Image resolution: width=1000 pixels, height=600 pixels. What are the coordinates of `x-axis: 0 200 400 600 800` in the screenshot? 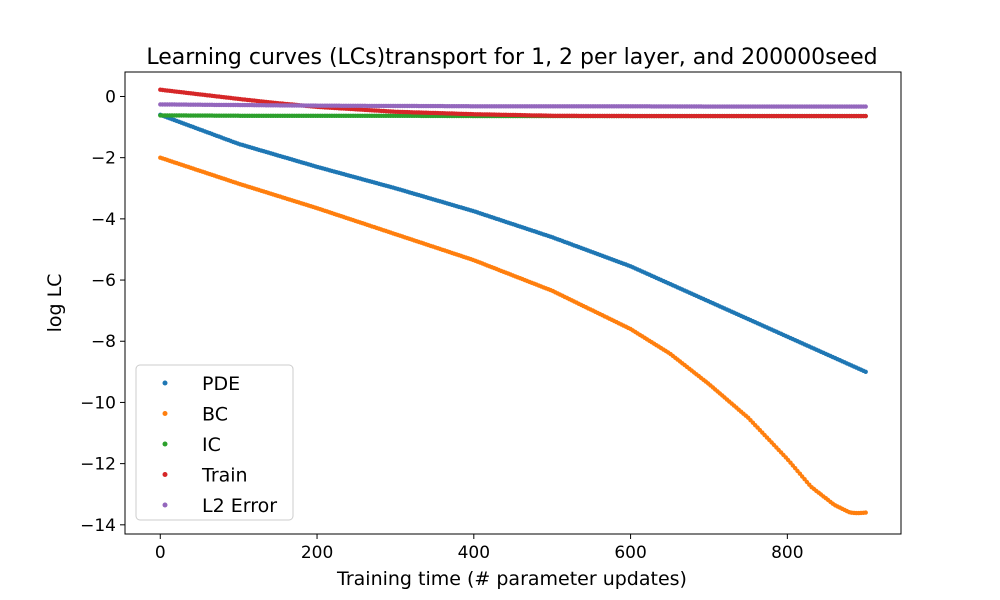 It's located at (479, 548).